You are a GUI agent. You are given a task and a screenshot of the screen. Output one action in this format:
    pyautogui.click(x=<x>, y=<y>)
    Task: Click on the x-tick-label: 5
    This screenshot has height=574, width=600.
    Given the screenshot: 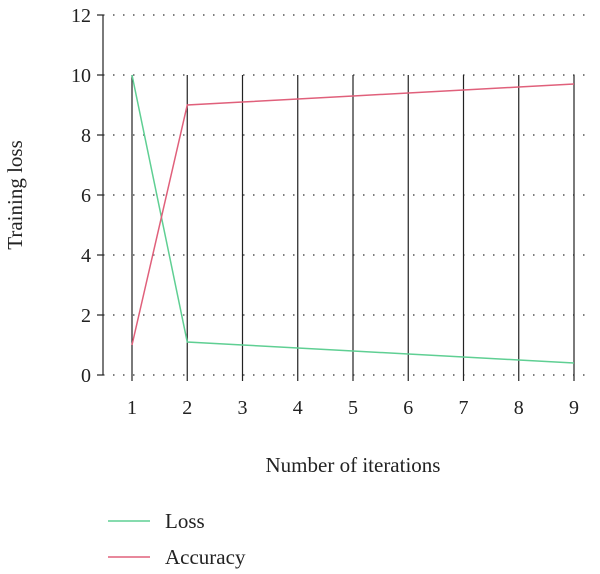 What is the action you would take?
    pyautogui.click(x=353, y=408)
    